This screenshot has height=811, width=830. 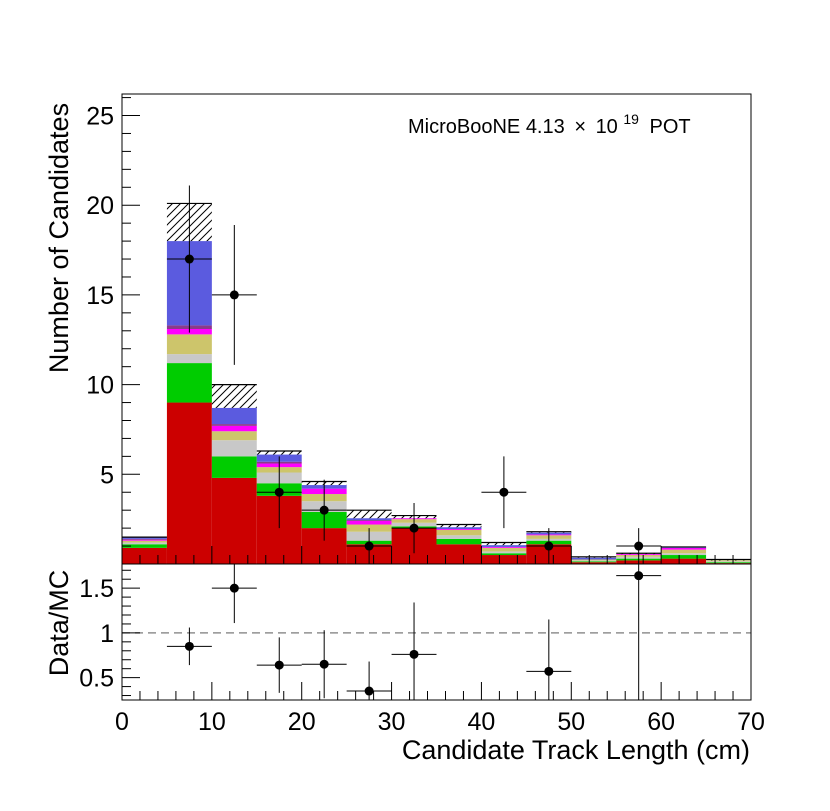 I want to click on ratio-y-tick-label: 1, so click(x=107, y=634).